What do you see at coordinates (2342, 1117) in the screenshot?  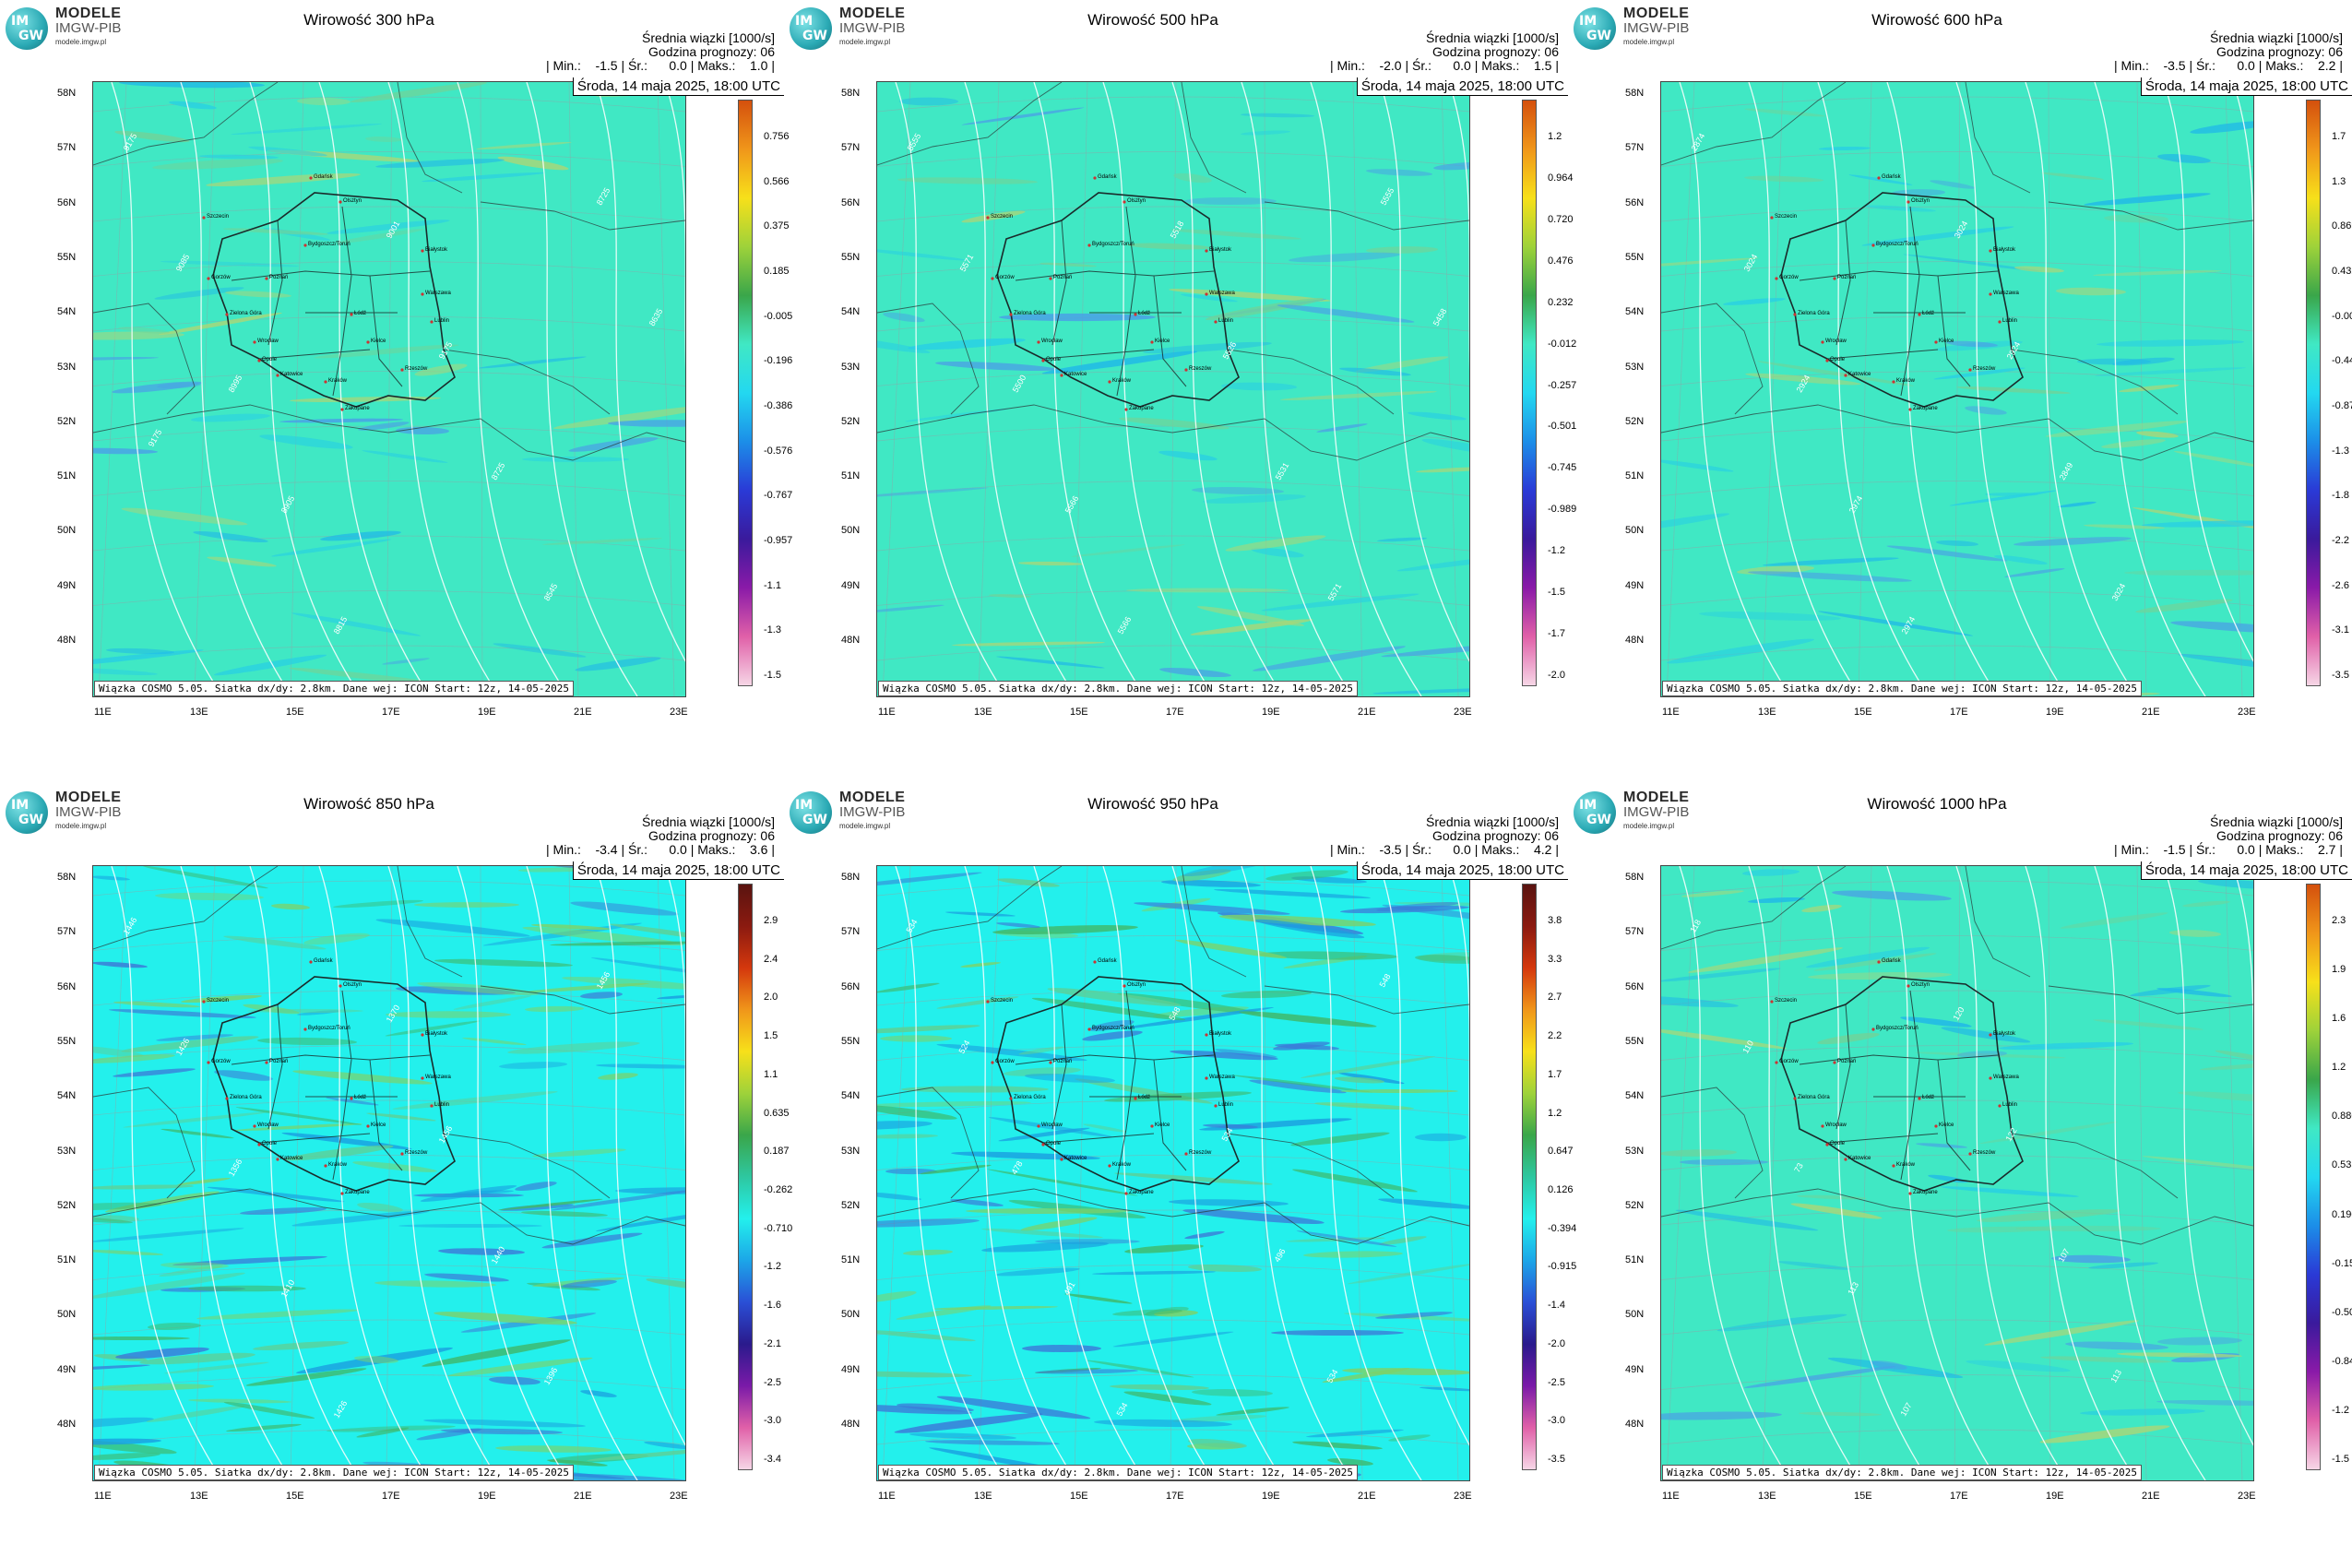 I see `colorbar-label: 0.880` at bounding box center [2342, 1117].